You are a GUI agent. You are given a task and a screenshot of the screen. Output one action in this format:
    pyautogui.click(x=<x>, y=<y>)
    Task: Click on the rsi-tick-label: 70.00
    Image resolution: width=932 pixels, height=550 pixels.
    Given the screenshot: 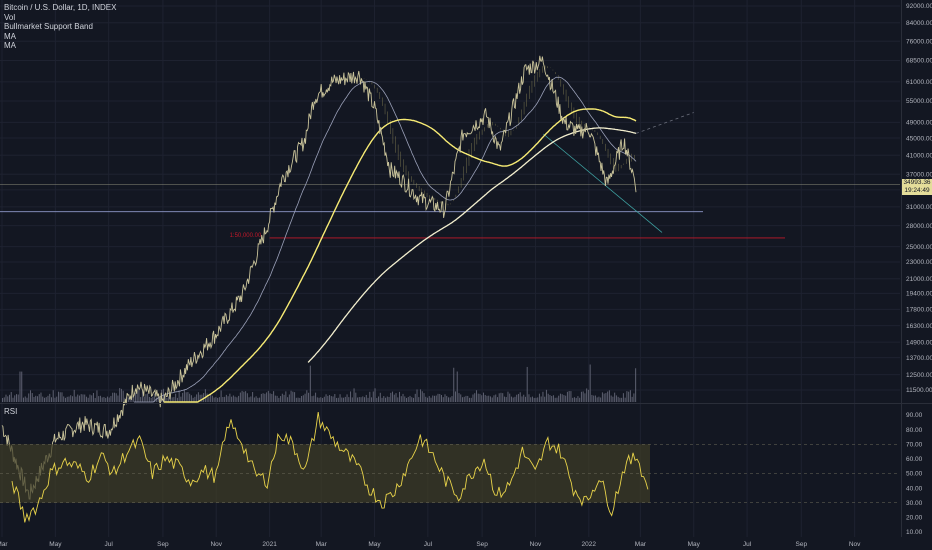 What is the action you would take?
    pyautogui.click(x=914, y=444)
    